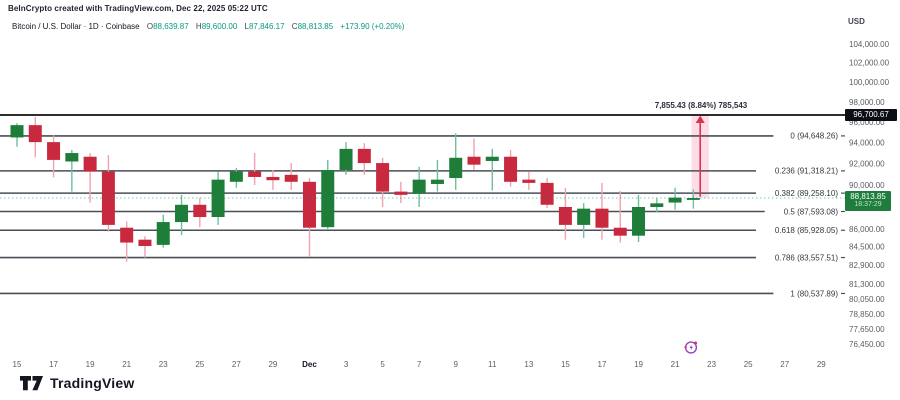 This screenshot has height=400, width=900. Describe the element at coordinates (867, 299) in the screenshot. I see `y-axis-tick-label: 80,050.00` at that location.